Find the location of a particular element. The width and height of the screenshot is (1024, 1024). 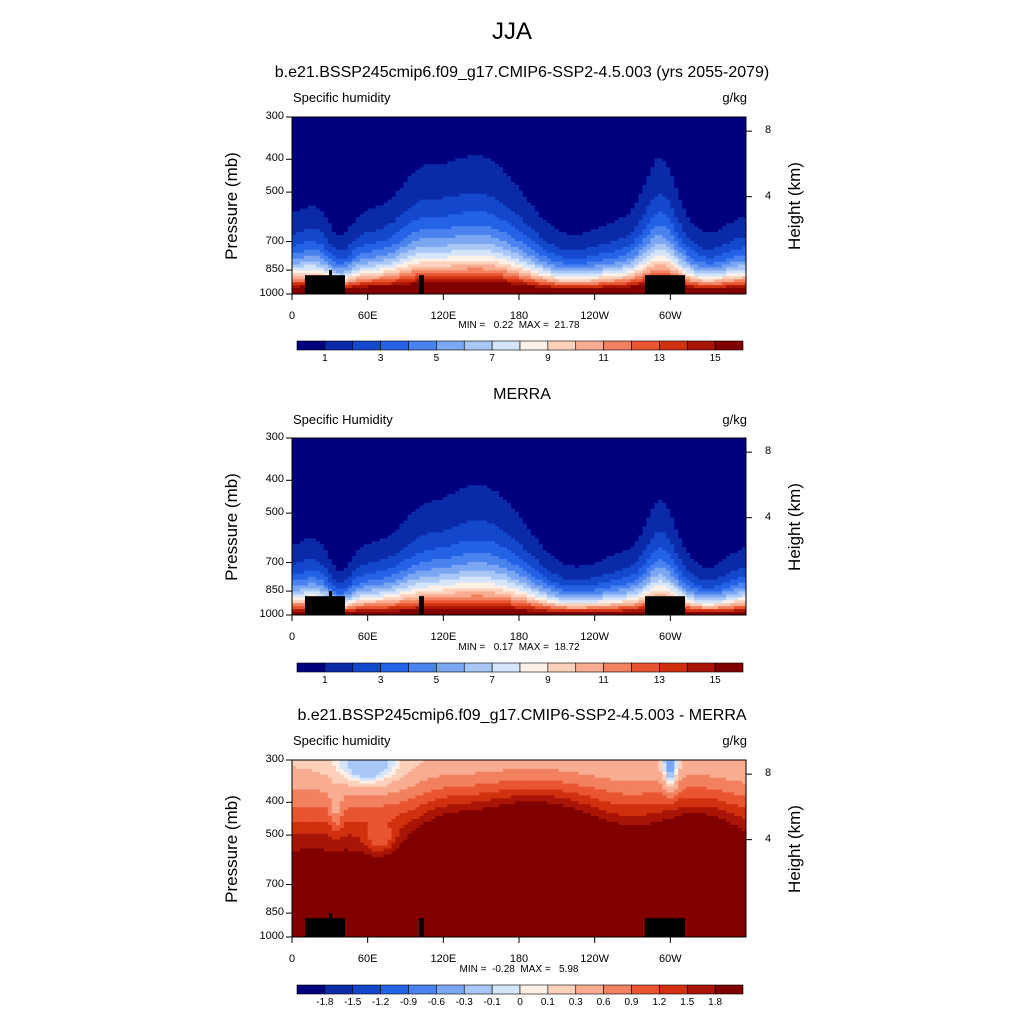

colorbar-label: 11 is located at coordinates (604, 680).